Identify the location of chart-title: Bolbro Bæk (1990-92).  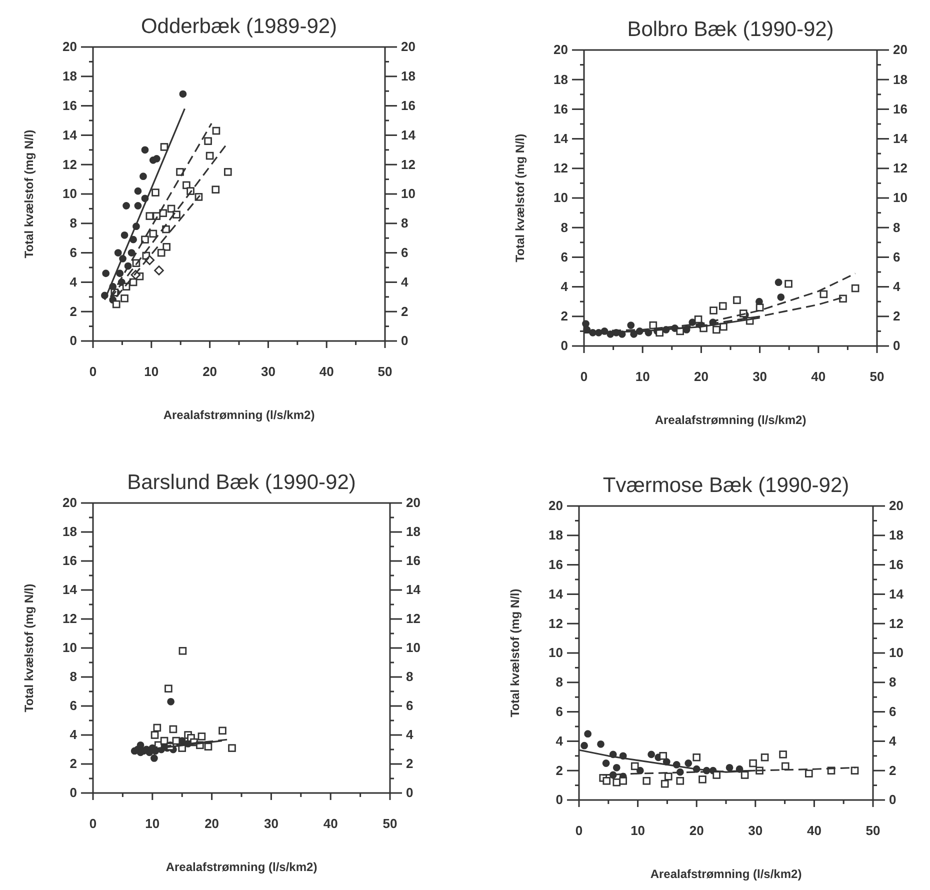
(730, 29).